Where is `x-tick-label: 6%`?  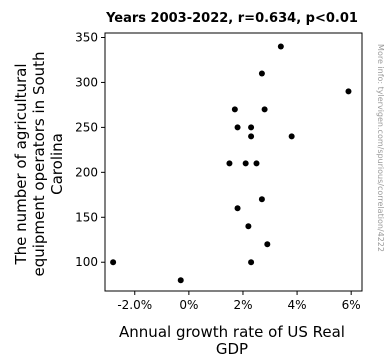
x-tick-label: 6% is located at coordinates (351, 305).